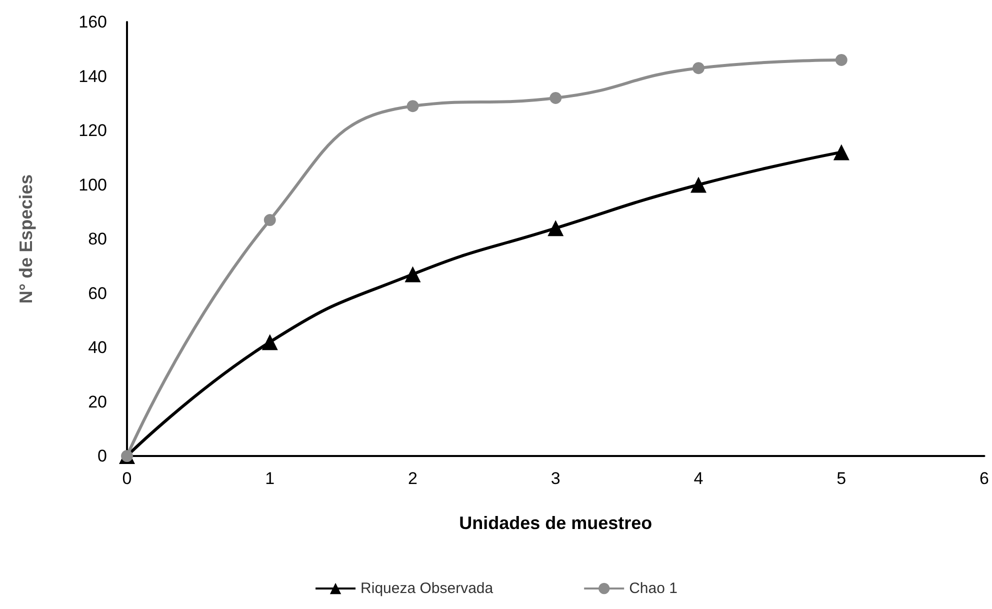  I want to click on y-tick-label: 140, so click(92, 76).